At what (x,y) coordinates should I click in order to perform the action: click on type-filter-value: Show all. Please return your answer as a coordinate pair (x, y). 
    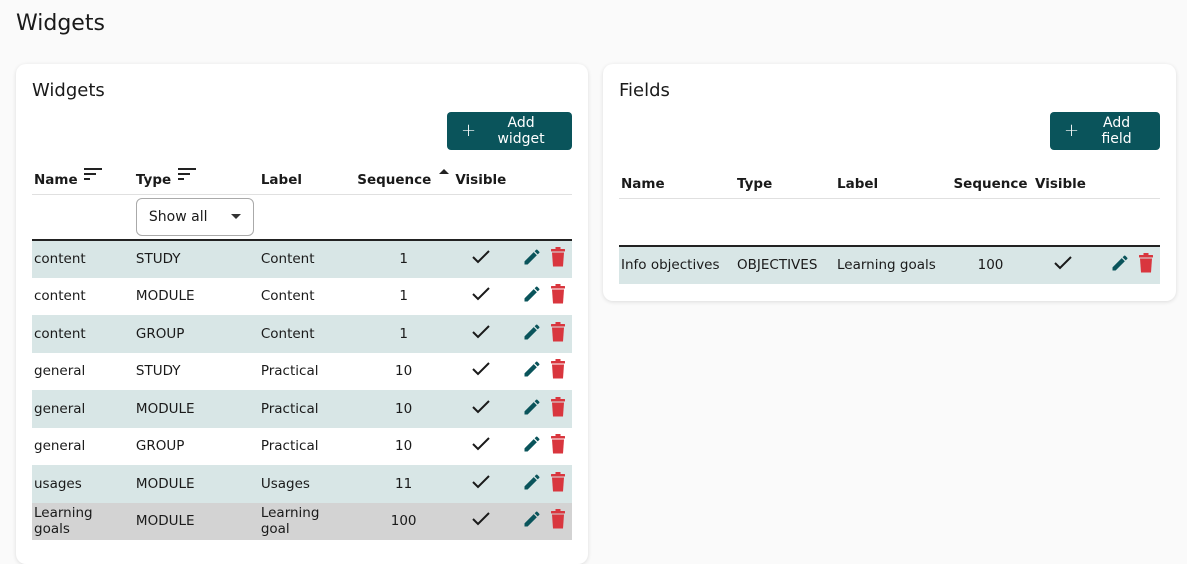
    Looking at the image, I should click on (178, 216).